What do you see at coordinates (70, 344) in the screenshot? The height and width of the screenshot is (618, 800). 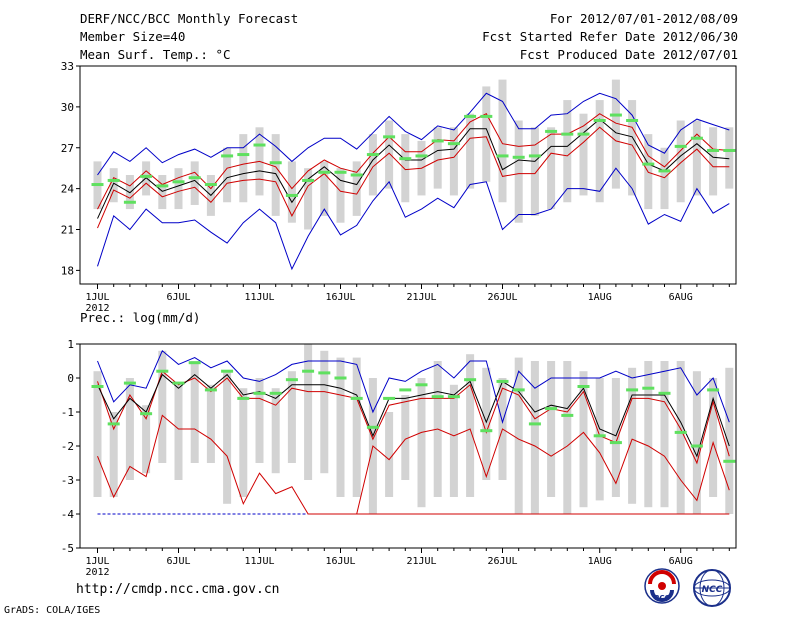 I see `y-tick-label: 1` at bounding box center [70, 344].